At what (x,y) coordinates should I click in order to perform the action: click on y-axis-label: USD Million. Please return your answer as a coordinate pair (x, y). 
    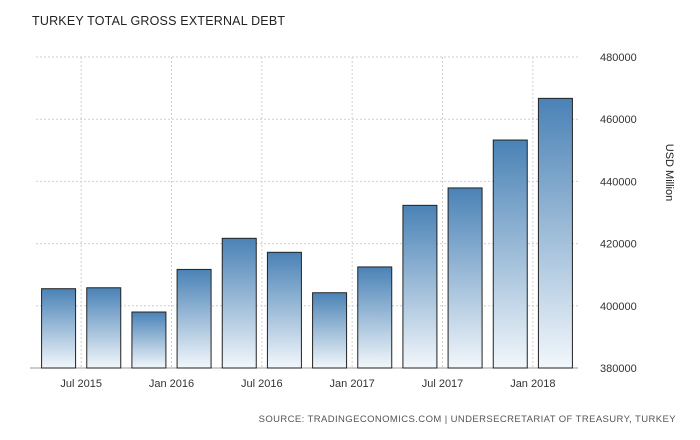
    Looking at the image, I should click on (669, 172).